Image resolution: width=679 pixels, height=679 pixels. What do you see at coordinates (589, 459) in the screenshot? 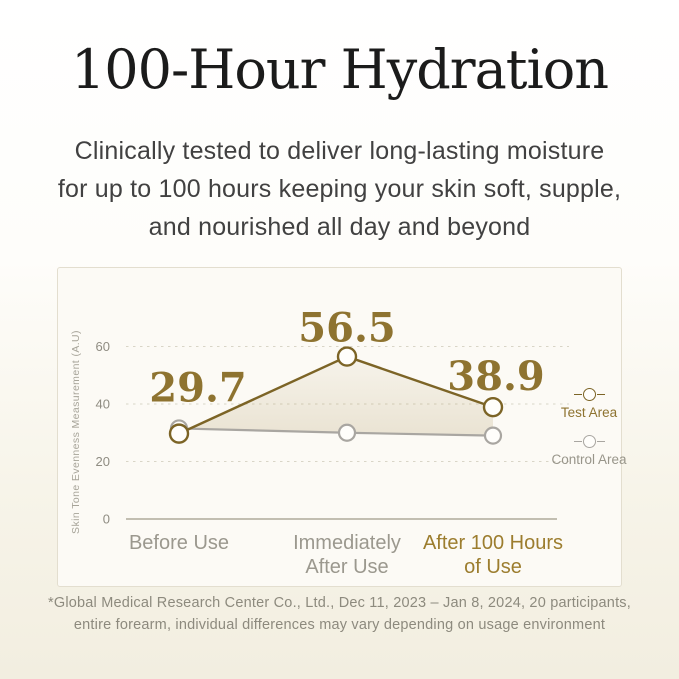
I see `legend-label-control-area: Control Area` at bounding box center [589, 459].